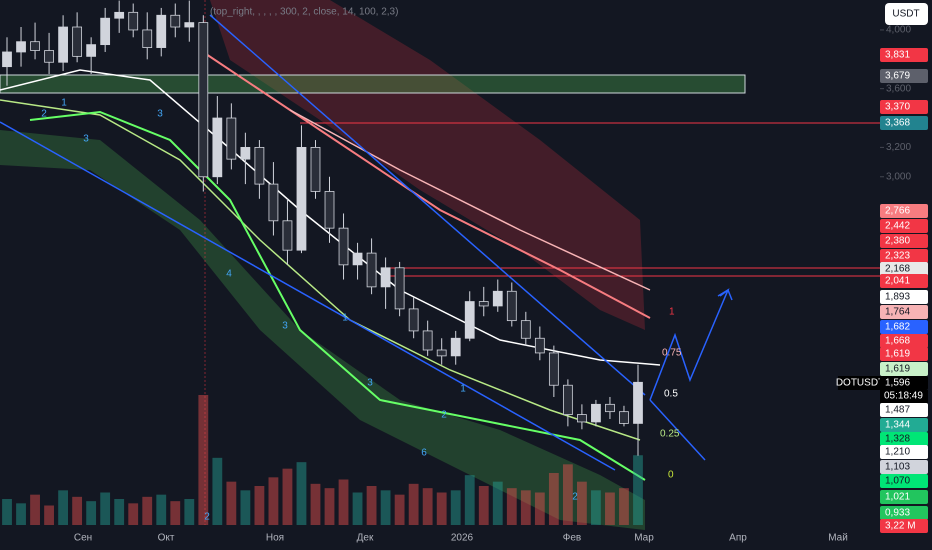  I want to click on price-tag-label: 1,893, so click(897, 297).